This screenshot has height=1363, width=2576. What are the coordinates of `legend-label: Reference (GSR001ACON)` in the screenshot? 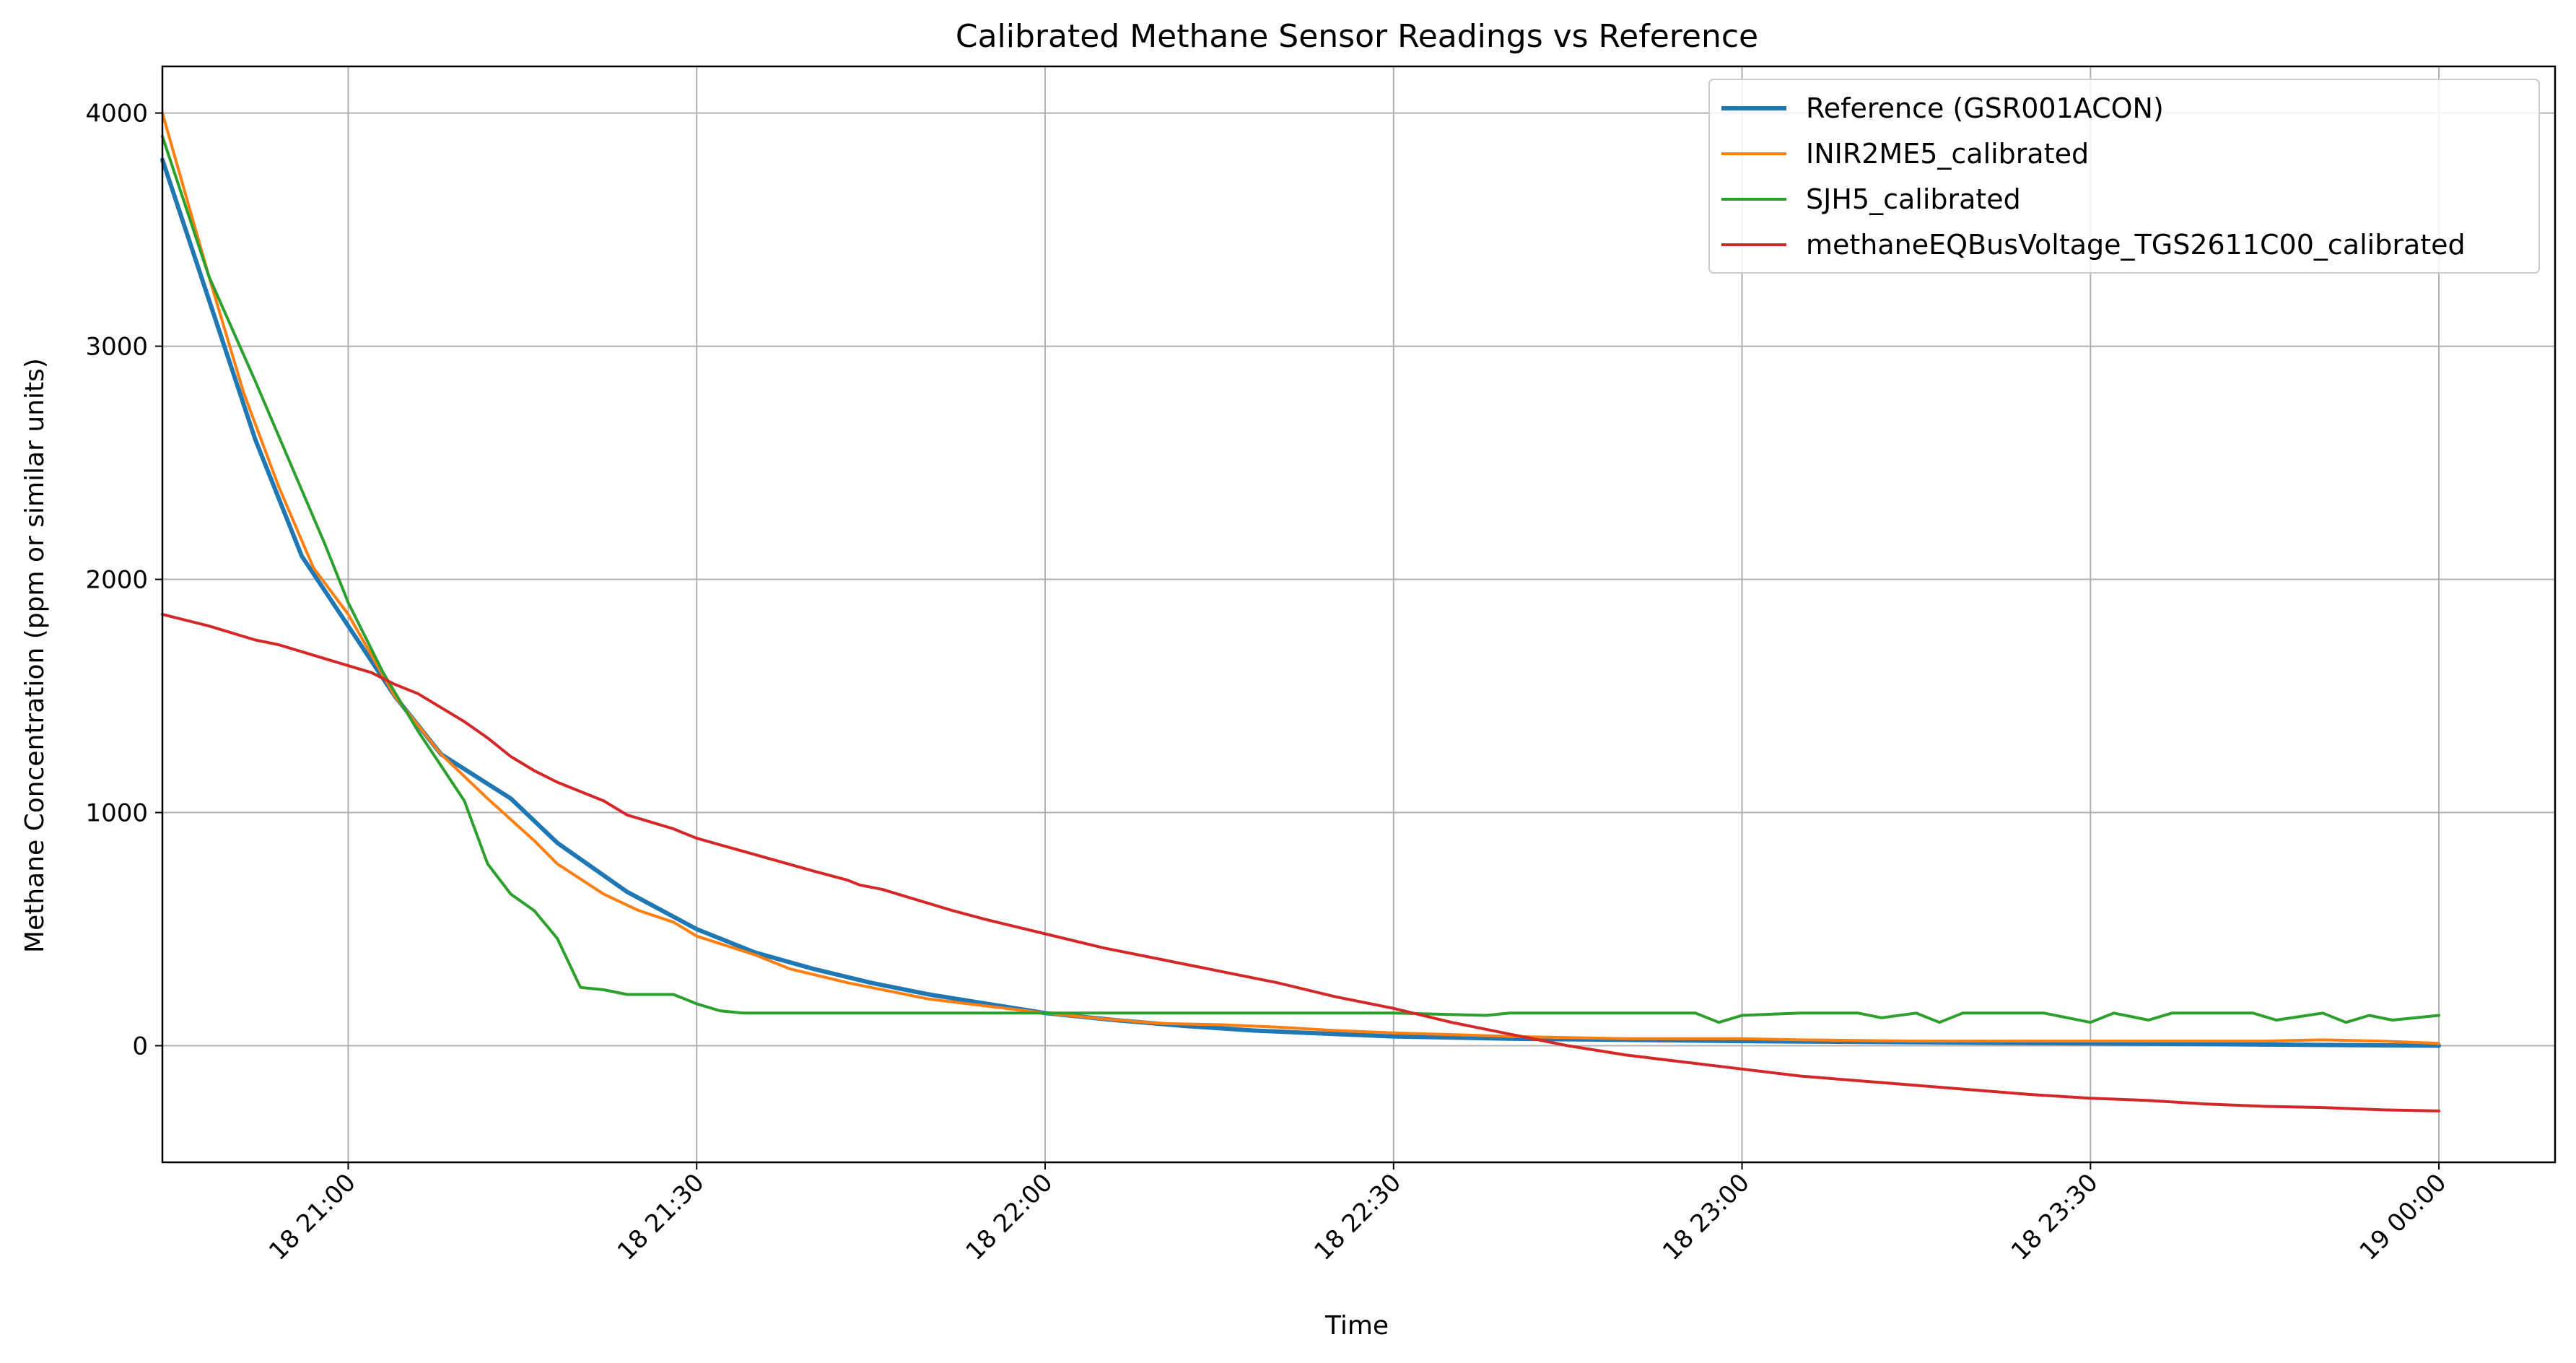 It's located at (1985, 108).